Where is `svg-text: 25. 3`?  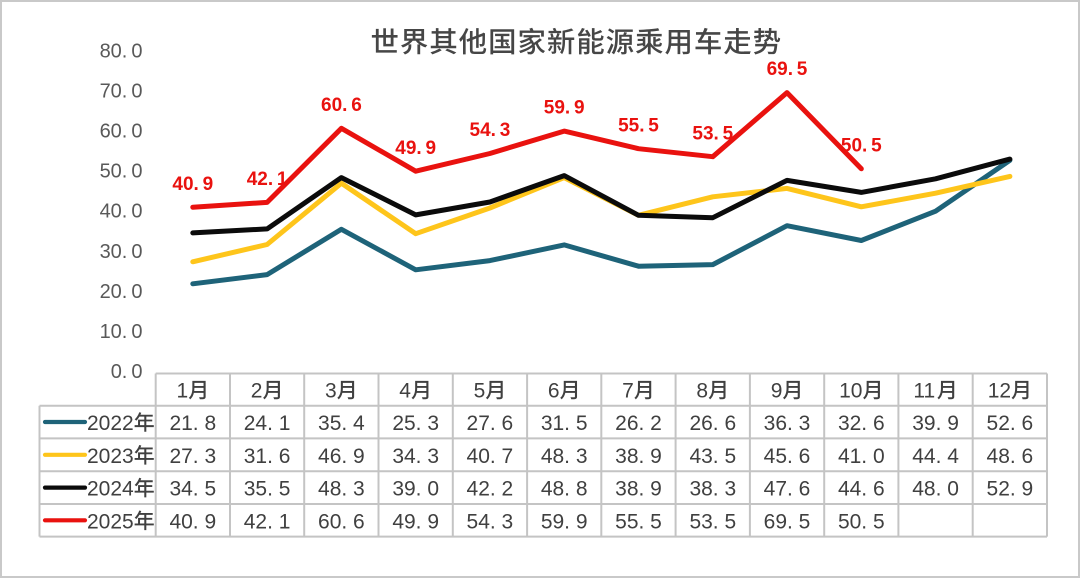 svg-text: 25. 3 is located at coordinates (415, 423).